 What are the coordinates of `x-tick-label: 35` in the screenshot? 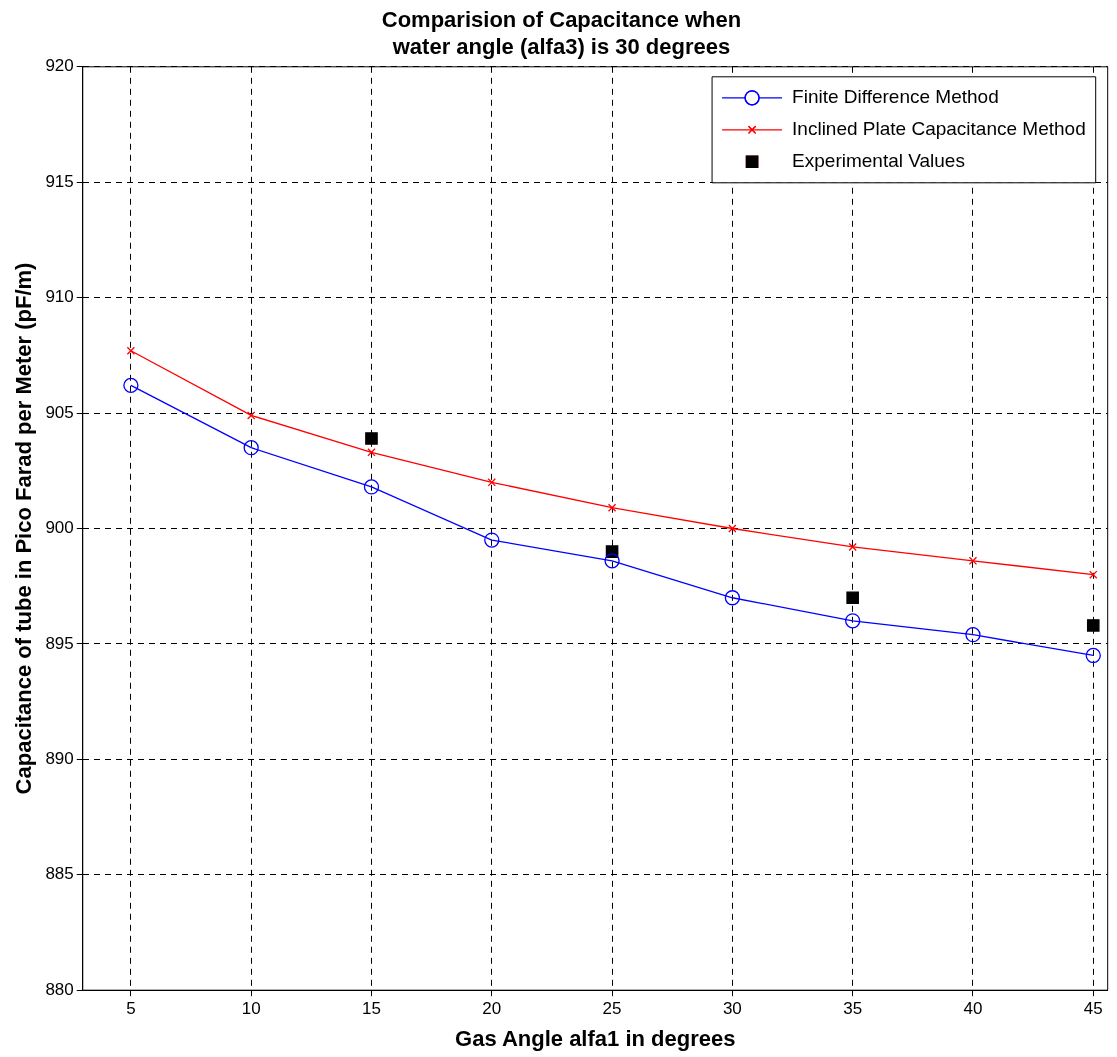 It's located at (853, 1009).